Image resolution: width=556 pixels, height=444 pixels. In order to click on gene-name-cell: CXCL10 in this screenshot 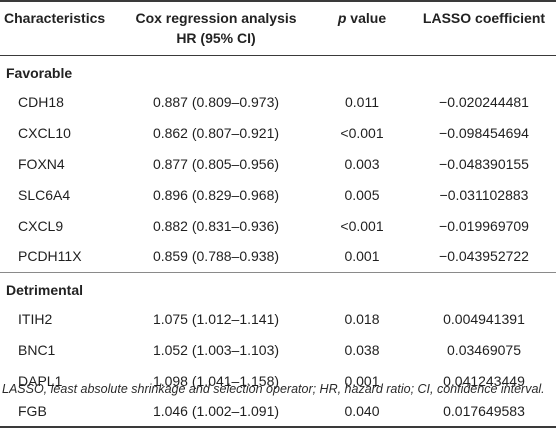, I will do `click(44, 132)`.